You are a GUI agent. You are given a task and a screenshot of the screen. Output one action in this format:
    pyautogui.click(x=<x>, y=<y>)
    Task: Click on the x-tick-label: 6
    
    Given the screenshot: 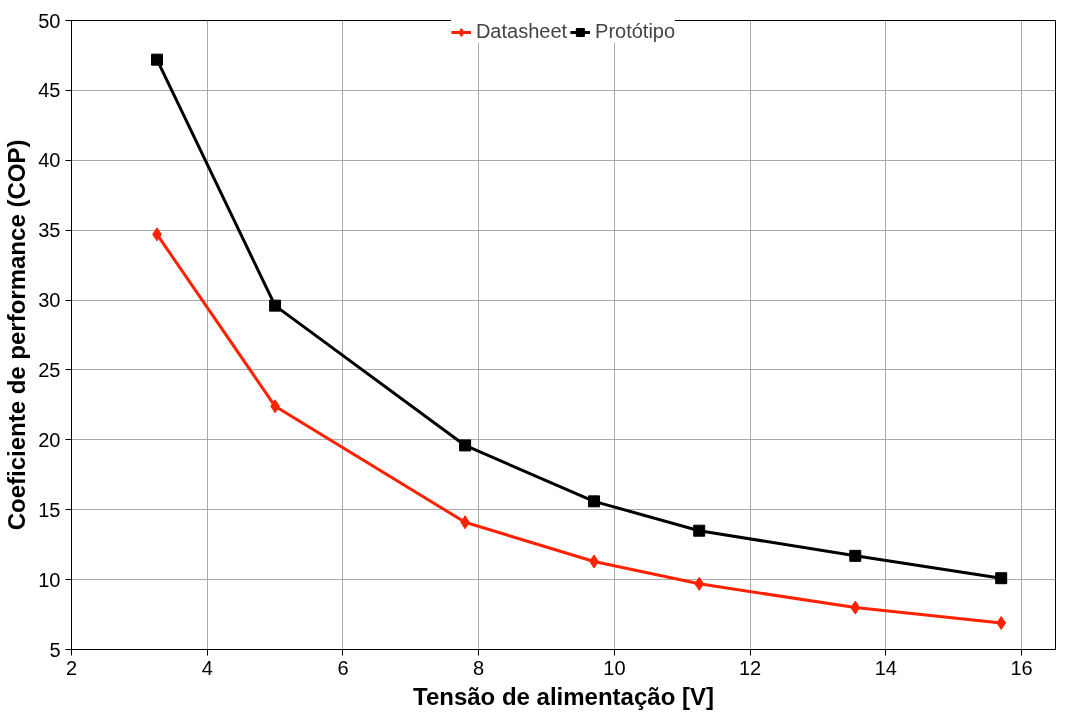 What is the action you would take?
    pyautogui.click(x=343, y=667)
    